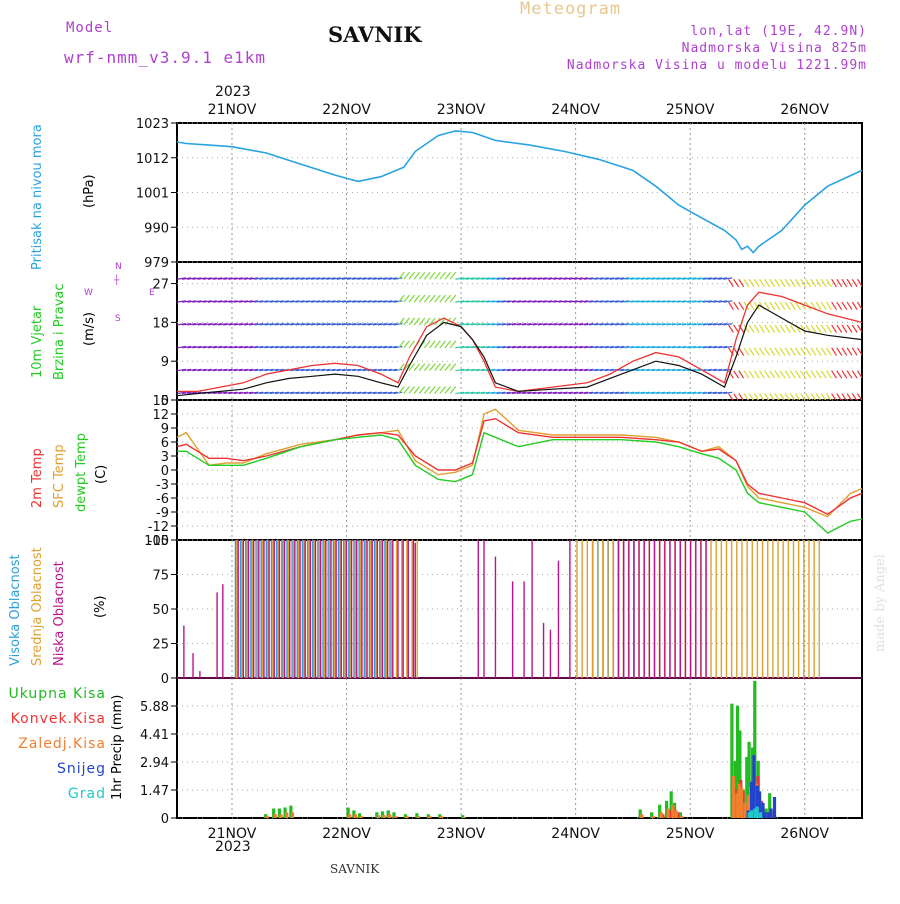 The image size is (900, 904). Describe the element at coordinates (118, 319) in the screenshot. I see `compass-south: S` at that location.